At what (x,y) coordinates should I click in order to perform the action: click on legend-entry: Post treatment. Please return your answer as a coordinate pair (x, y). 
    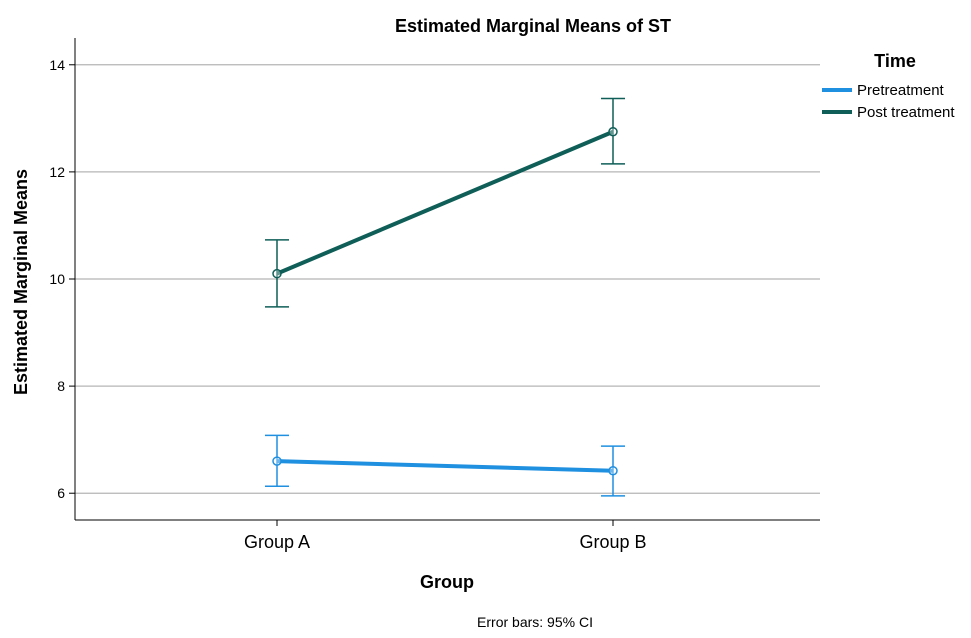
    Looking at the image, I should click on (888, 112).